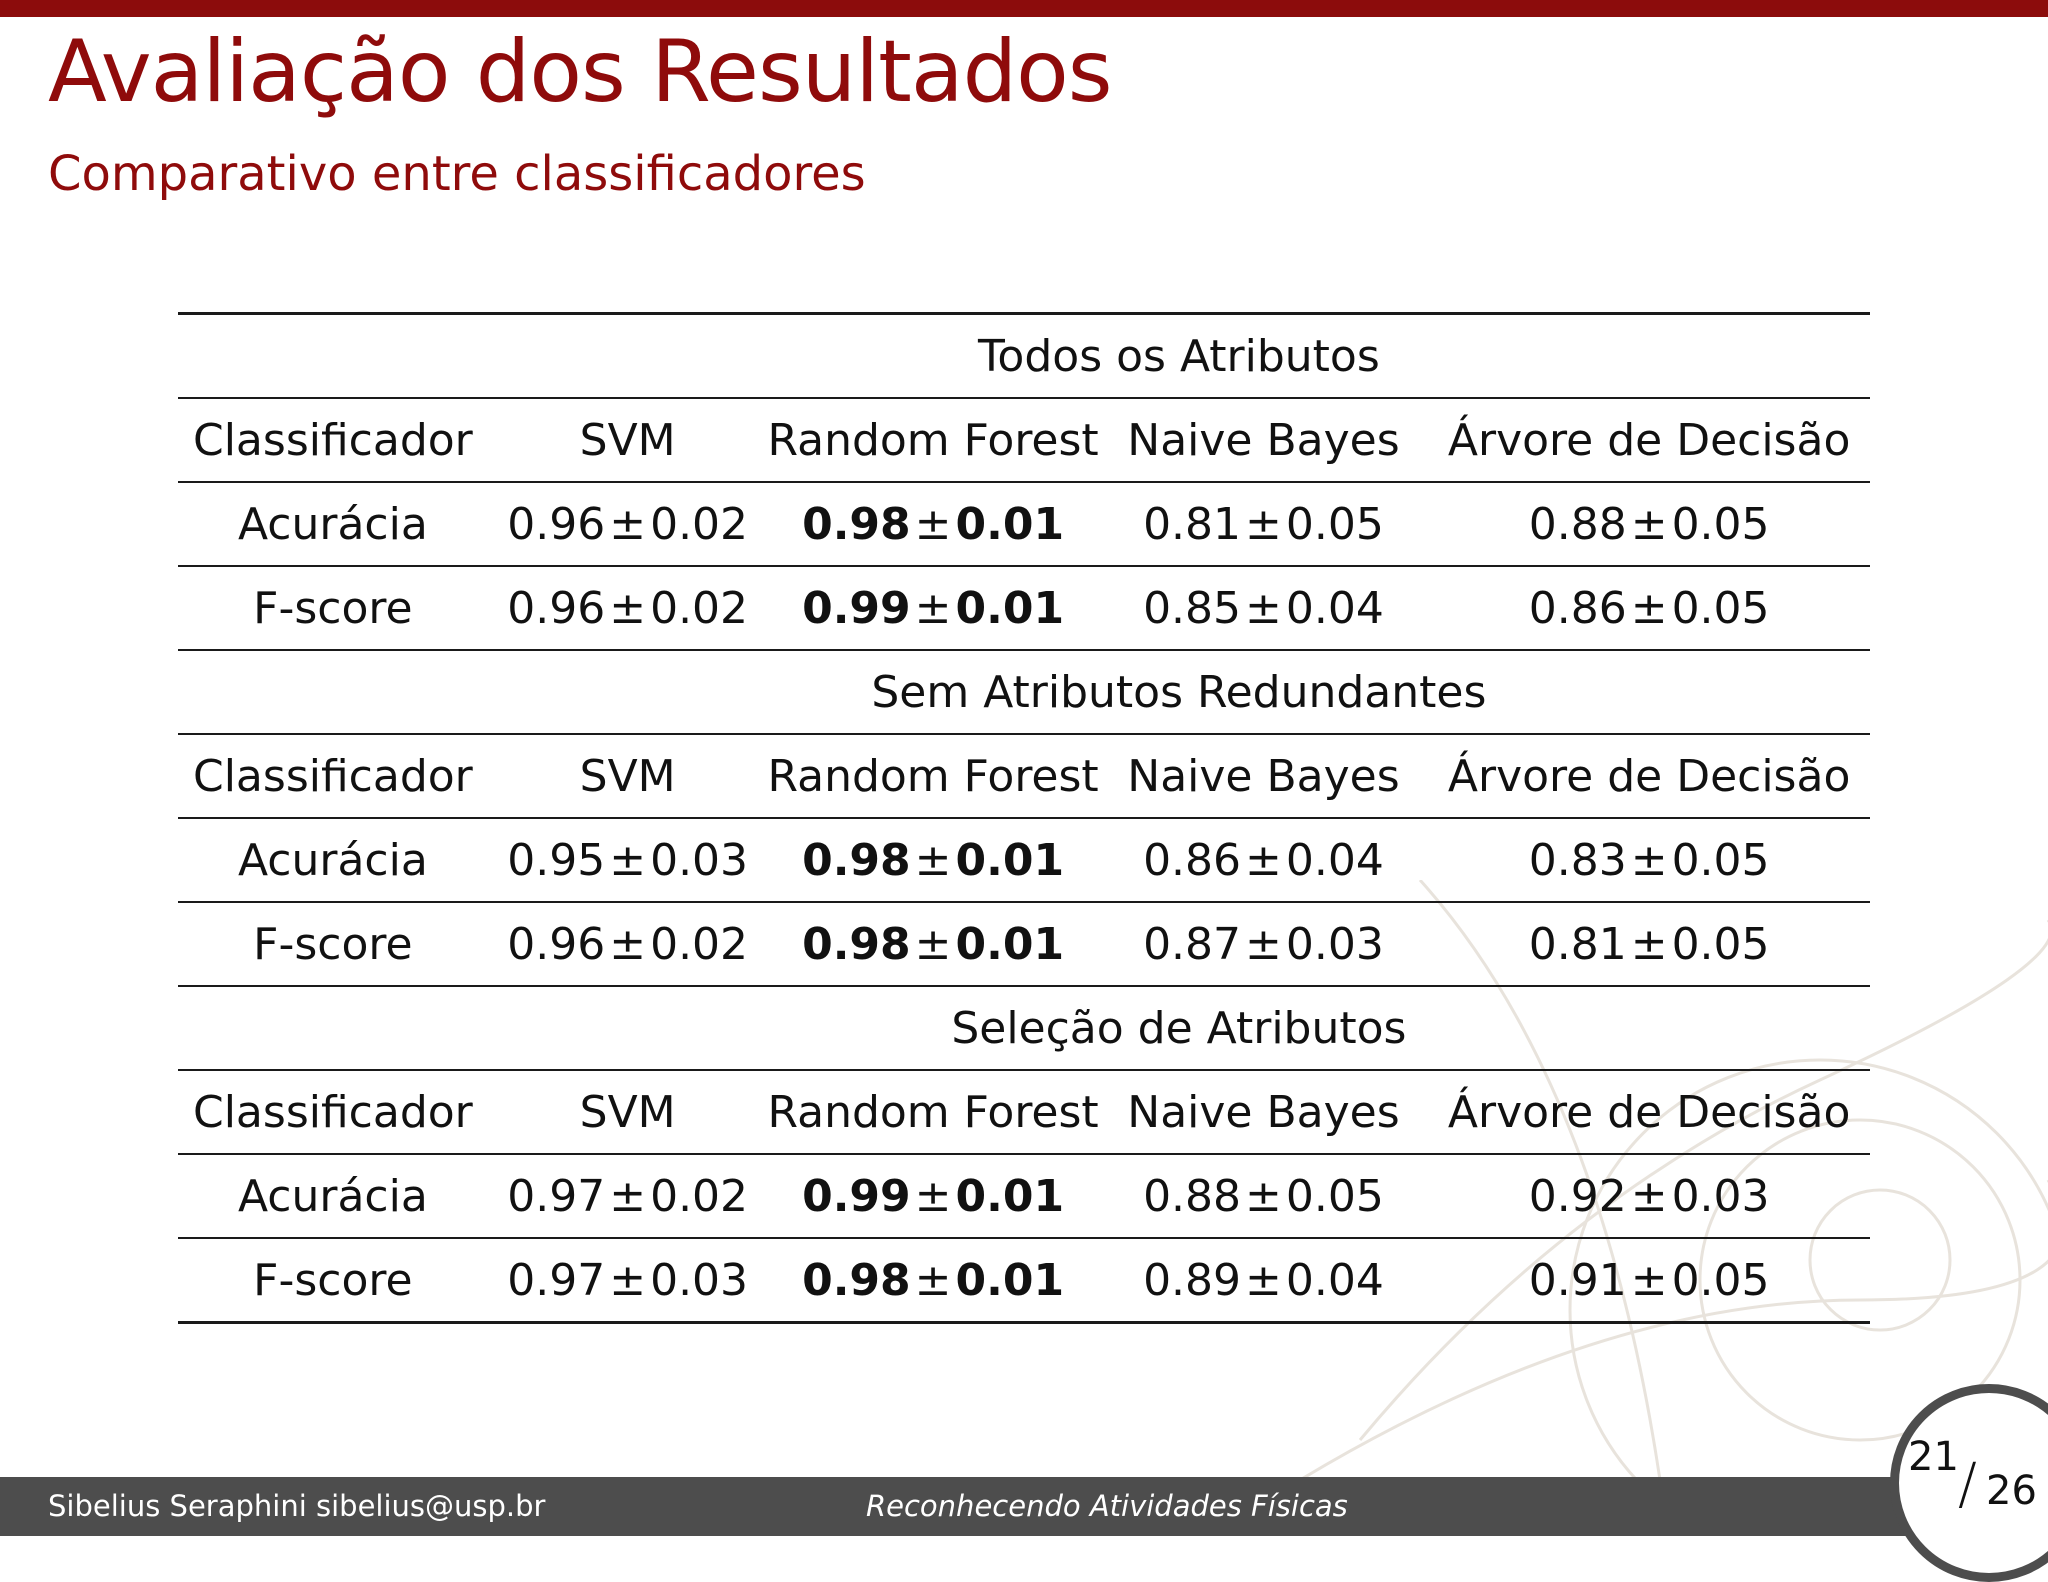  I want to click on footer-email: sibelius@usp.br, so click(431, 1506).